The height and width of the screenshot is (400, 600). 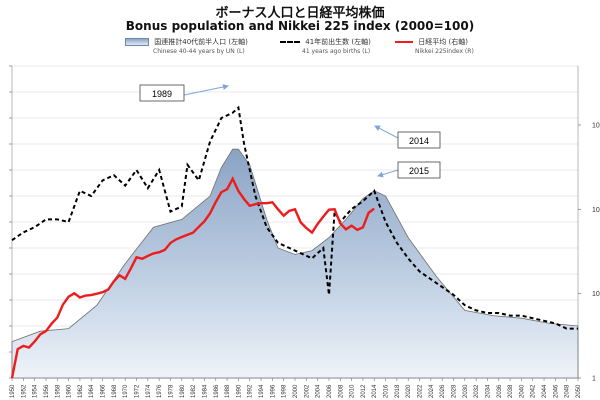 What do you see at coordinates (184, 93) in the screenshot?
I see `annotation-1989: 1989` at bounding box center [184, 93].